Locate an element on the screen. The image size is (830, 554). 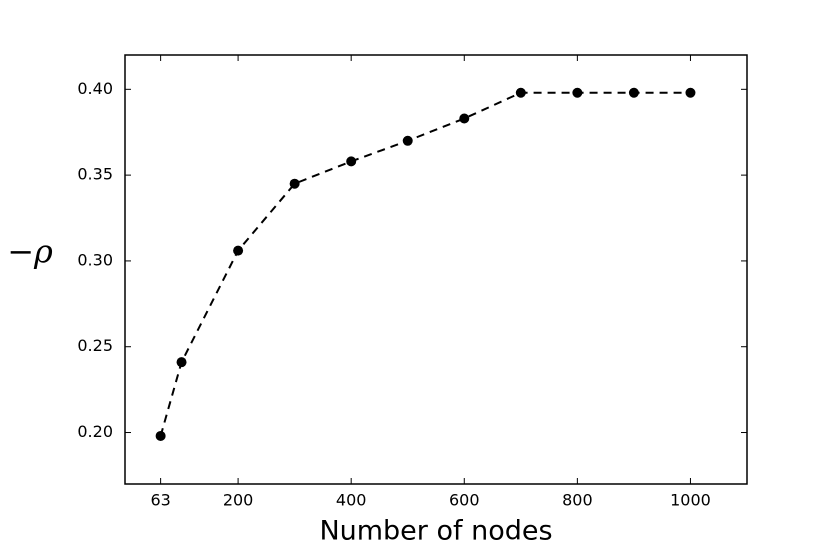
x-tick-label: 400 is located at coordinates (351, 500).